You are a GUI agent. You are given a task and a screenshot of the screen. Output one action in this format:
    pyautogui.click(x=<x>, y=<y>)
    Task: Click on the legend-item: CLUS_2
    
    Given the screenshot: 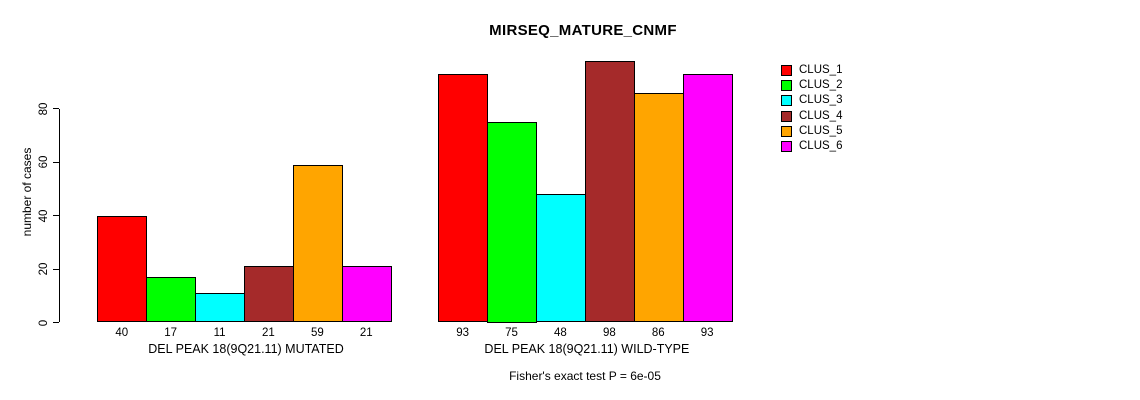 What is the action you would take?
    pyautogui.click(x=812, y=85)
    